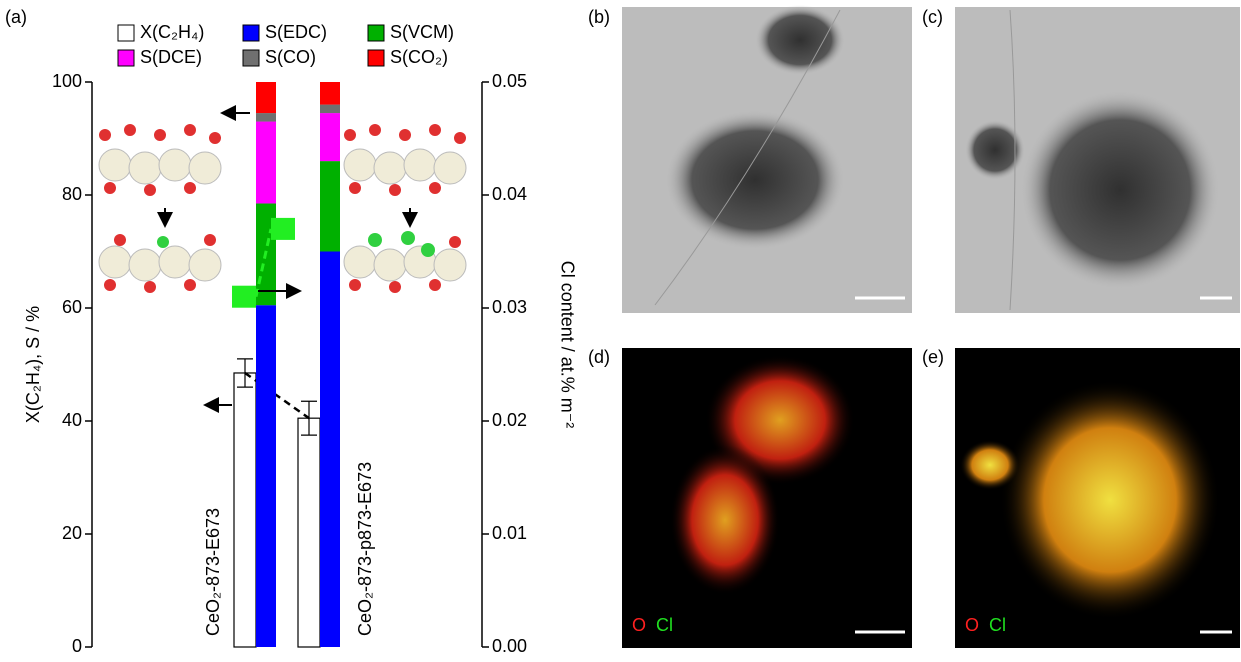 The image size is (1241, 662). What do you see at coordinates (16, 17) in the screenshot?
I see `panel-label: (a)` at bounding box center [16, 17].